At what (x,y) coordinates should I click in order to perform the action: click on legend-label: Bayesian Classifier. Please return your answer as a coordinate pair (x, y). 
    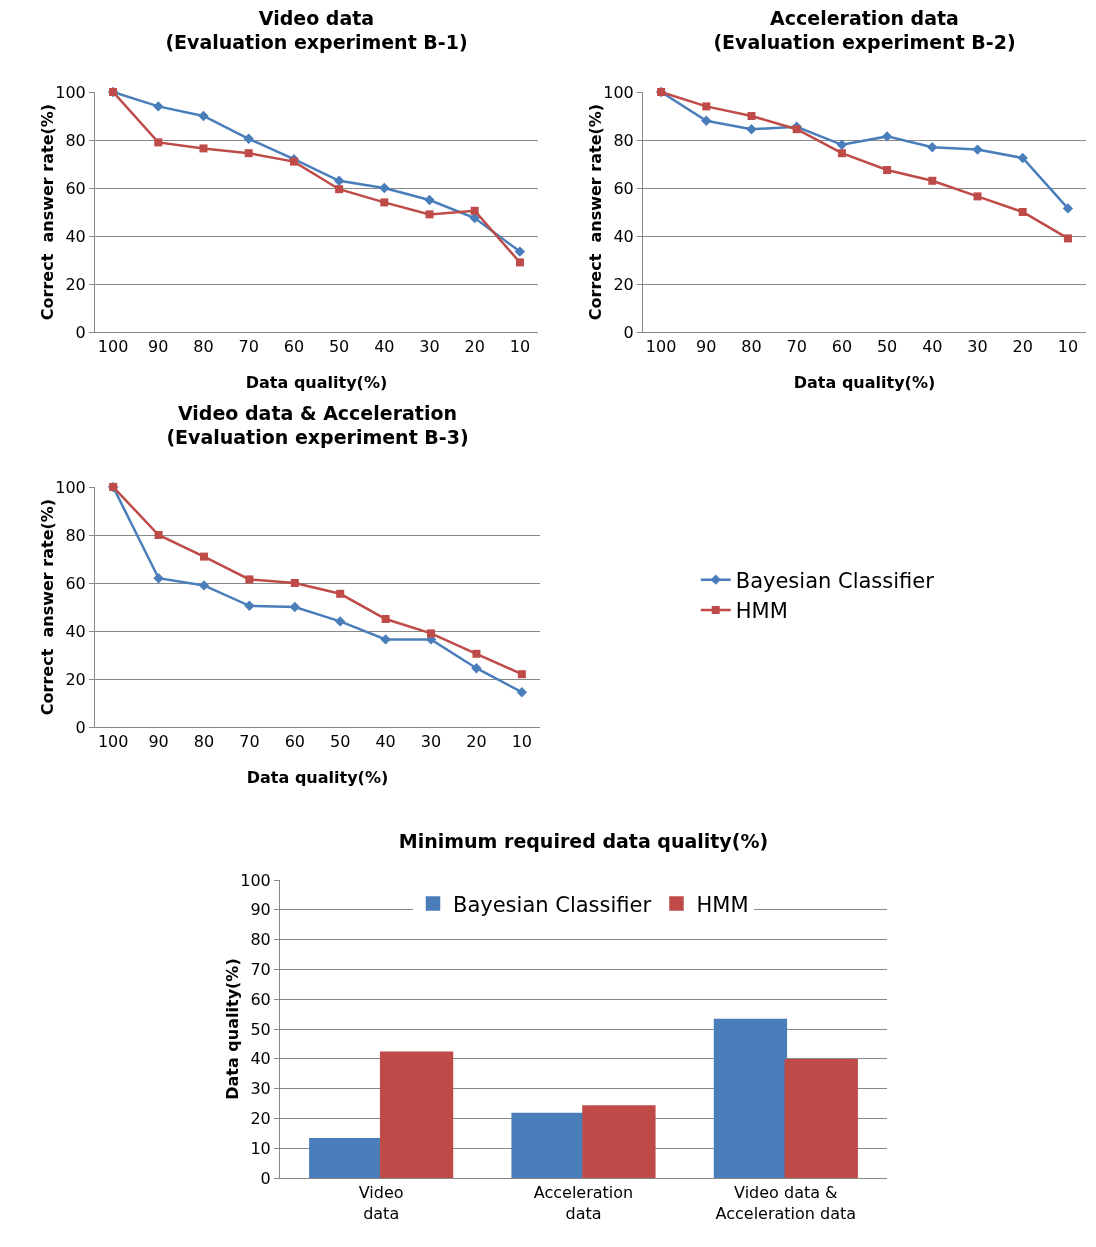
    Looking at the image, I should click on (835, 580).